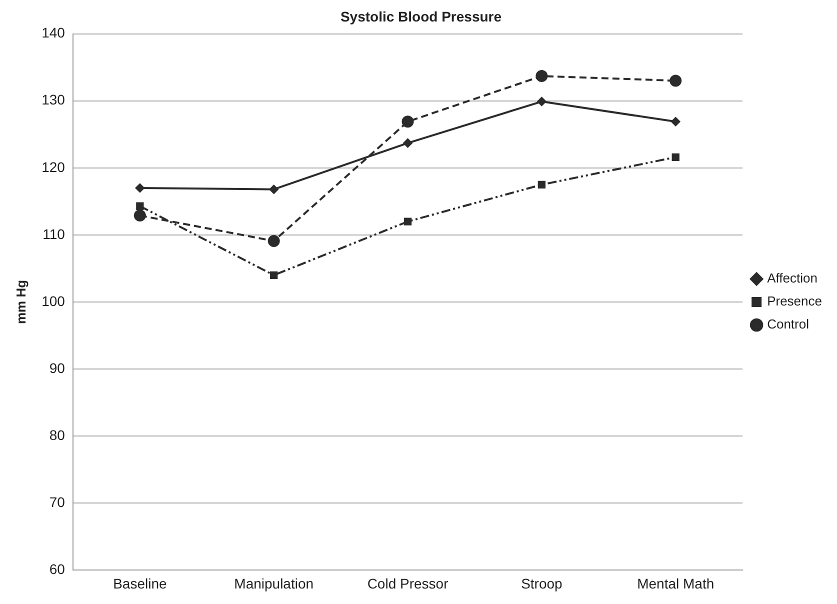 This screenshot has width=837, height=604. What do you see at coordinates (792, 278) in the screenshot?
I see `legend-label: Affection` at bounding box center [792, 278].